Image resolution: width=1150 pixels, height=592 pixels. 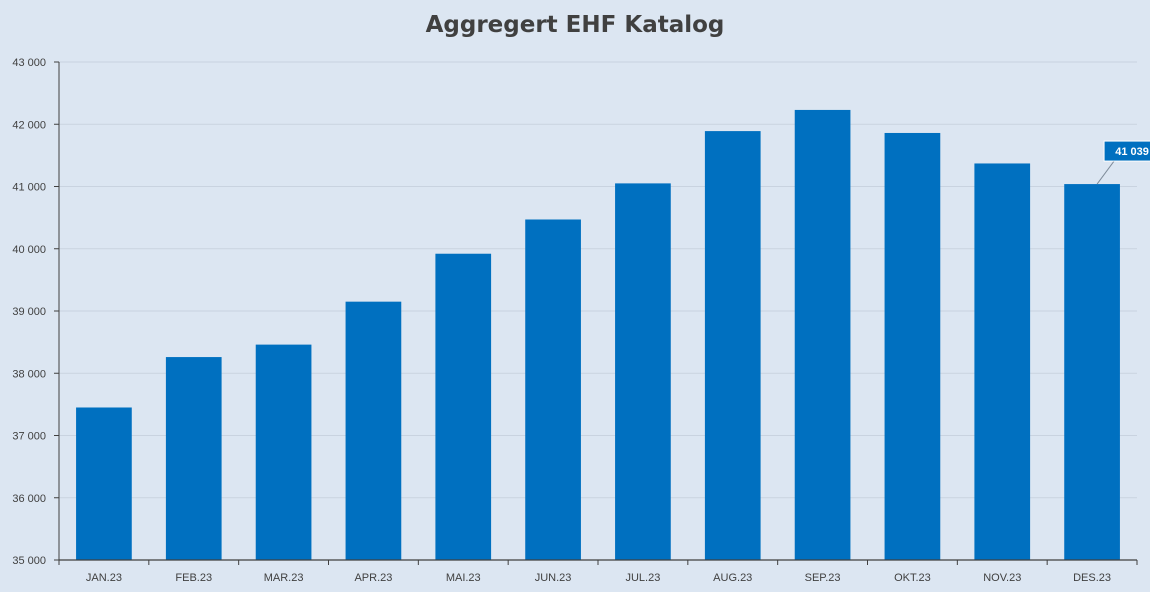 I want to click on x-tick-label: OKT.23, so click(x=912, y=578).